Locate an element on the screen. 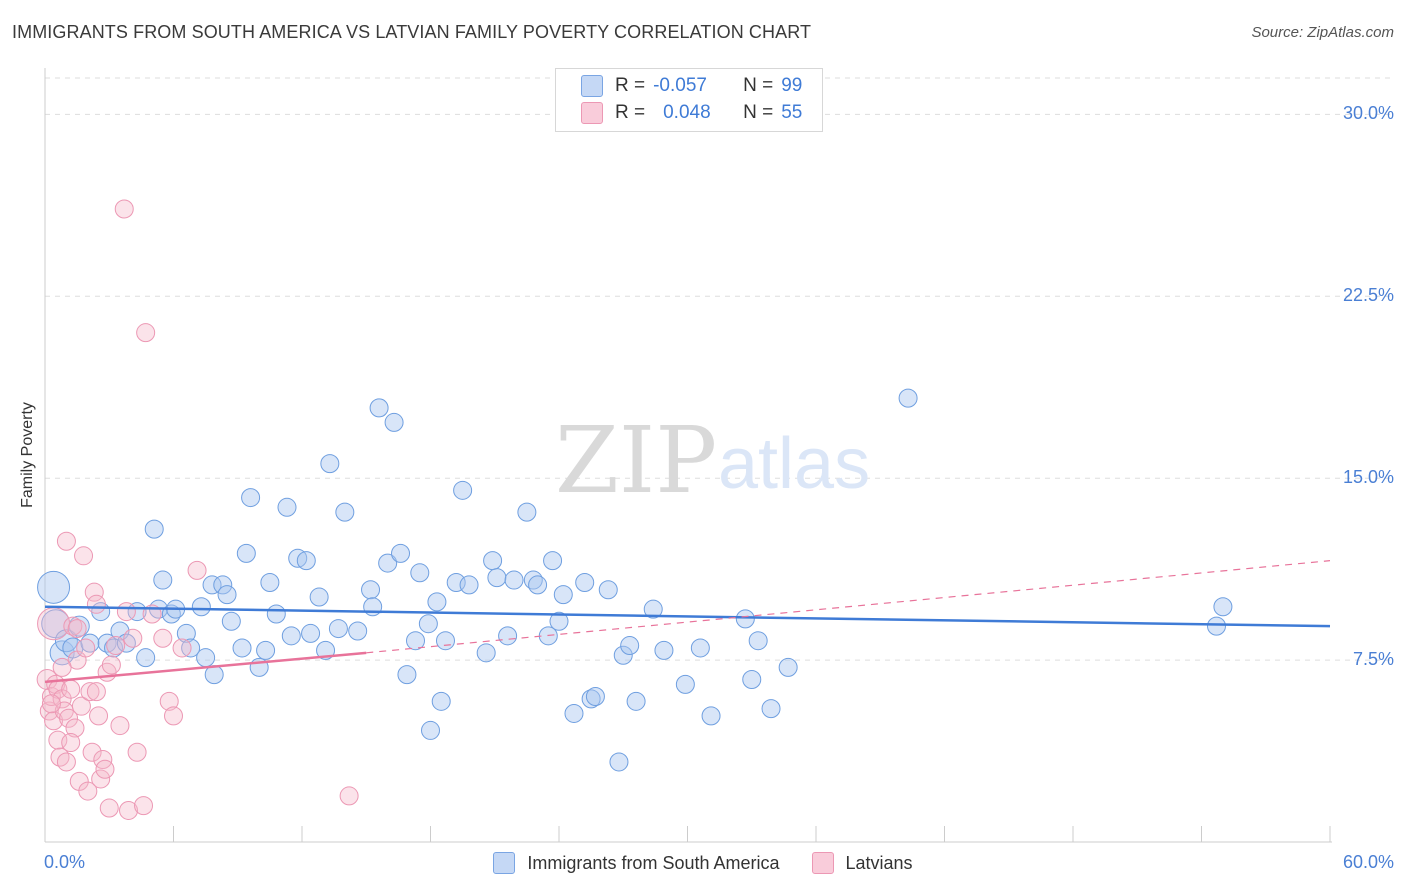 This screenshot has height=892, width=1406. legend-swatch-pink is located at coordinates (592, 113).